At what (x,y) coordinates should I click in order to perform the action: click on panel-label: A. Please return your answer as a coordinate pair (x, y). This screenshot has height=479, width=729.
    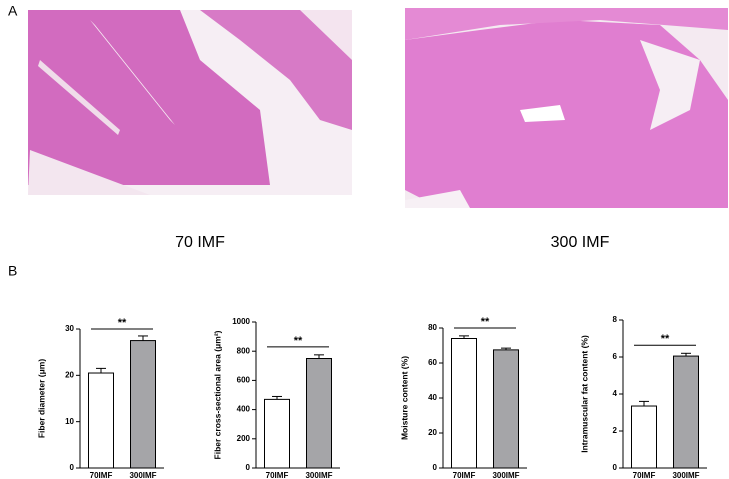
    Looking at the image, I should click on (13, 11).